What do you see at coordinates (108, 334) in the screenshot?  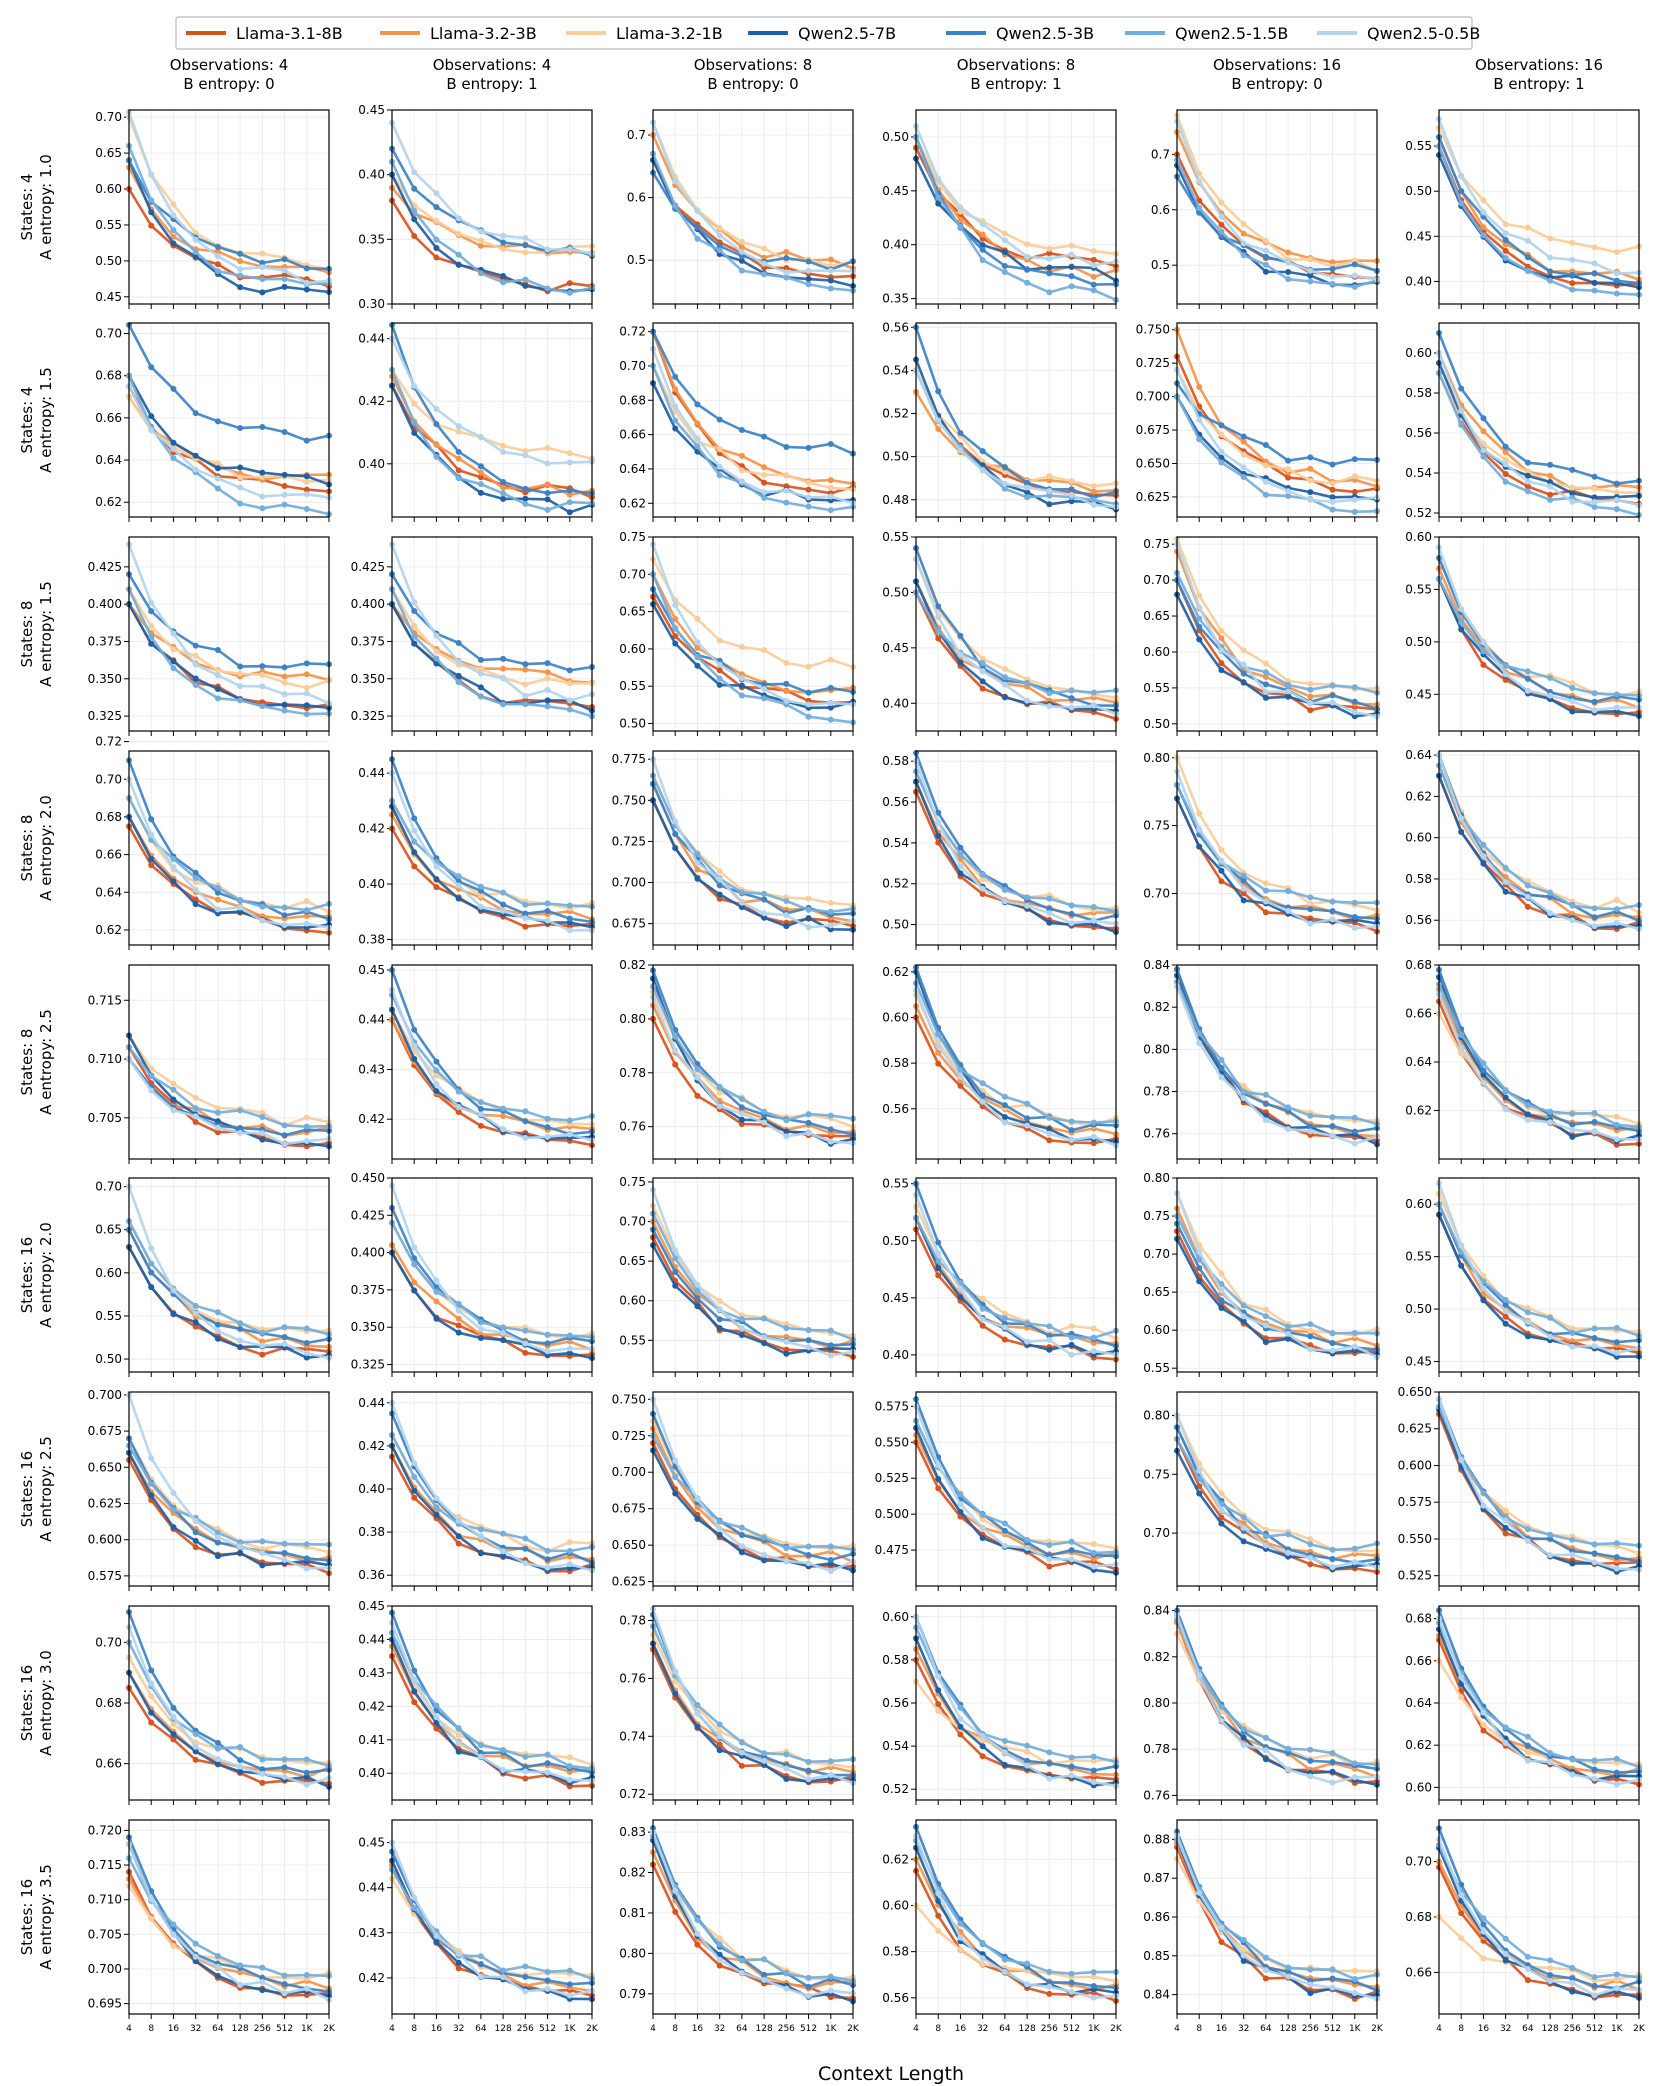 I see `y-tick-label: 0.70` at bounding box center [108, 334].